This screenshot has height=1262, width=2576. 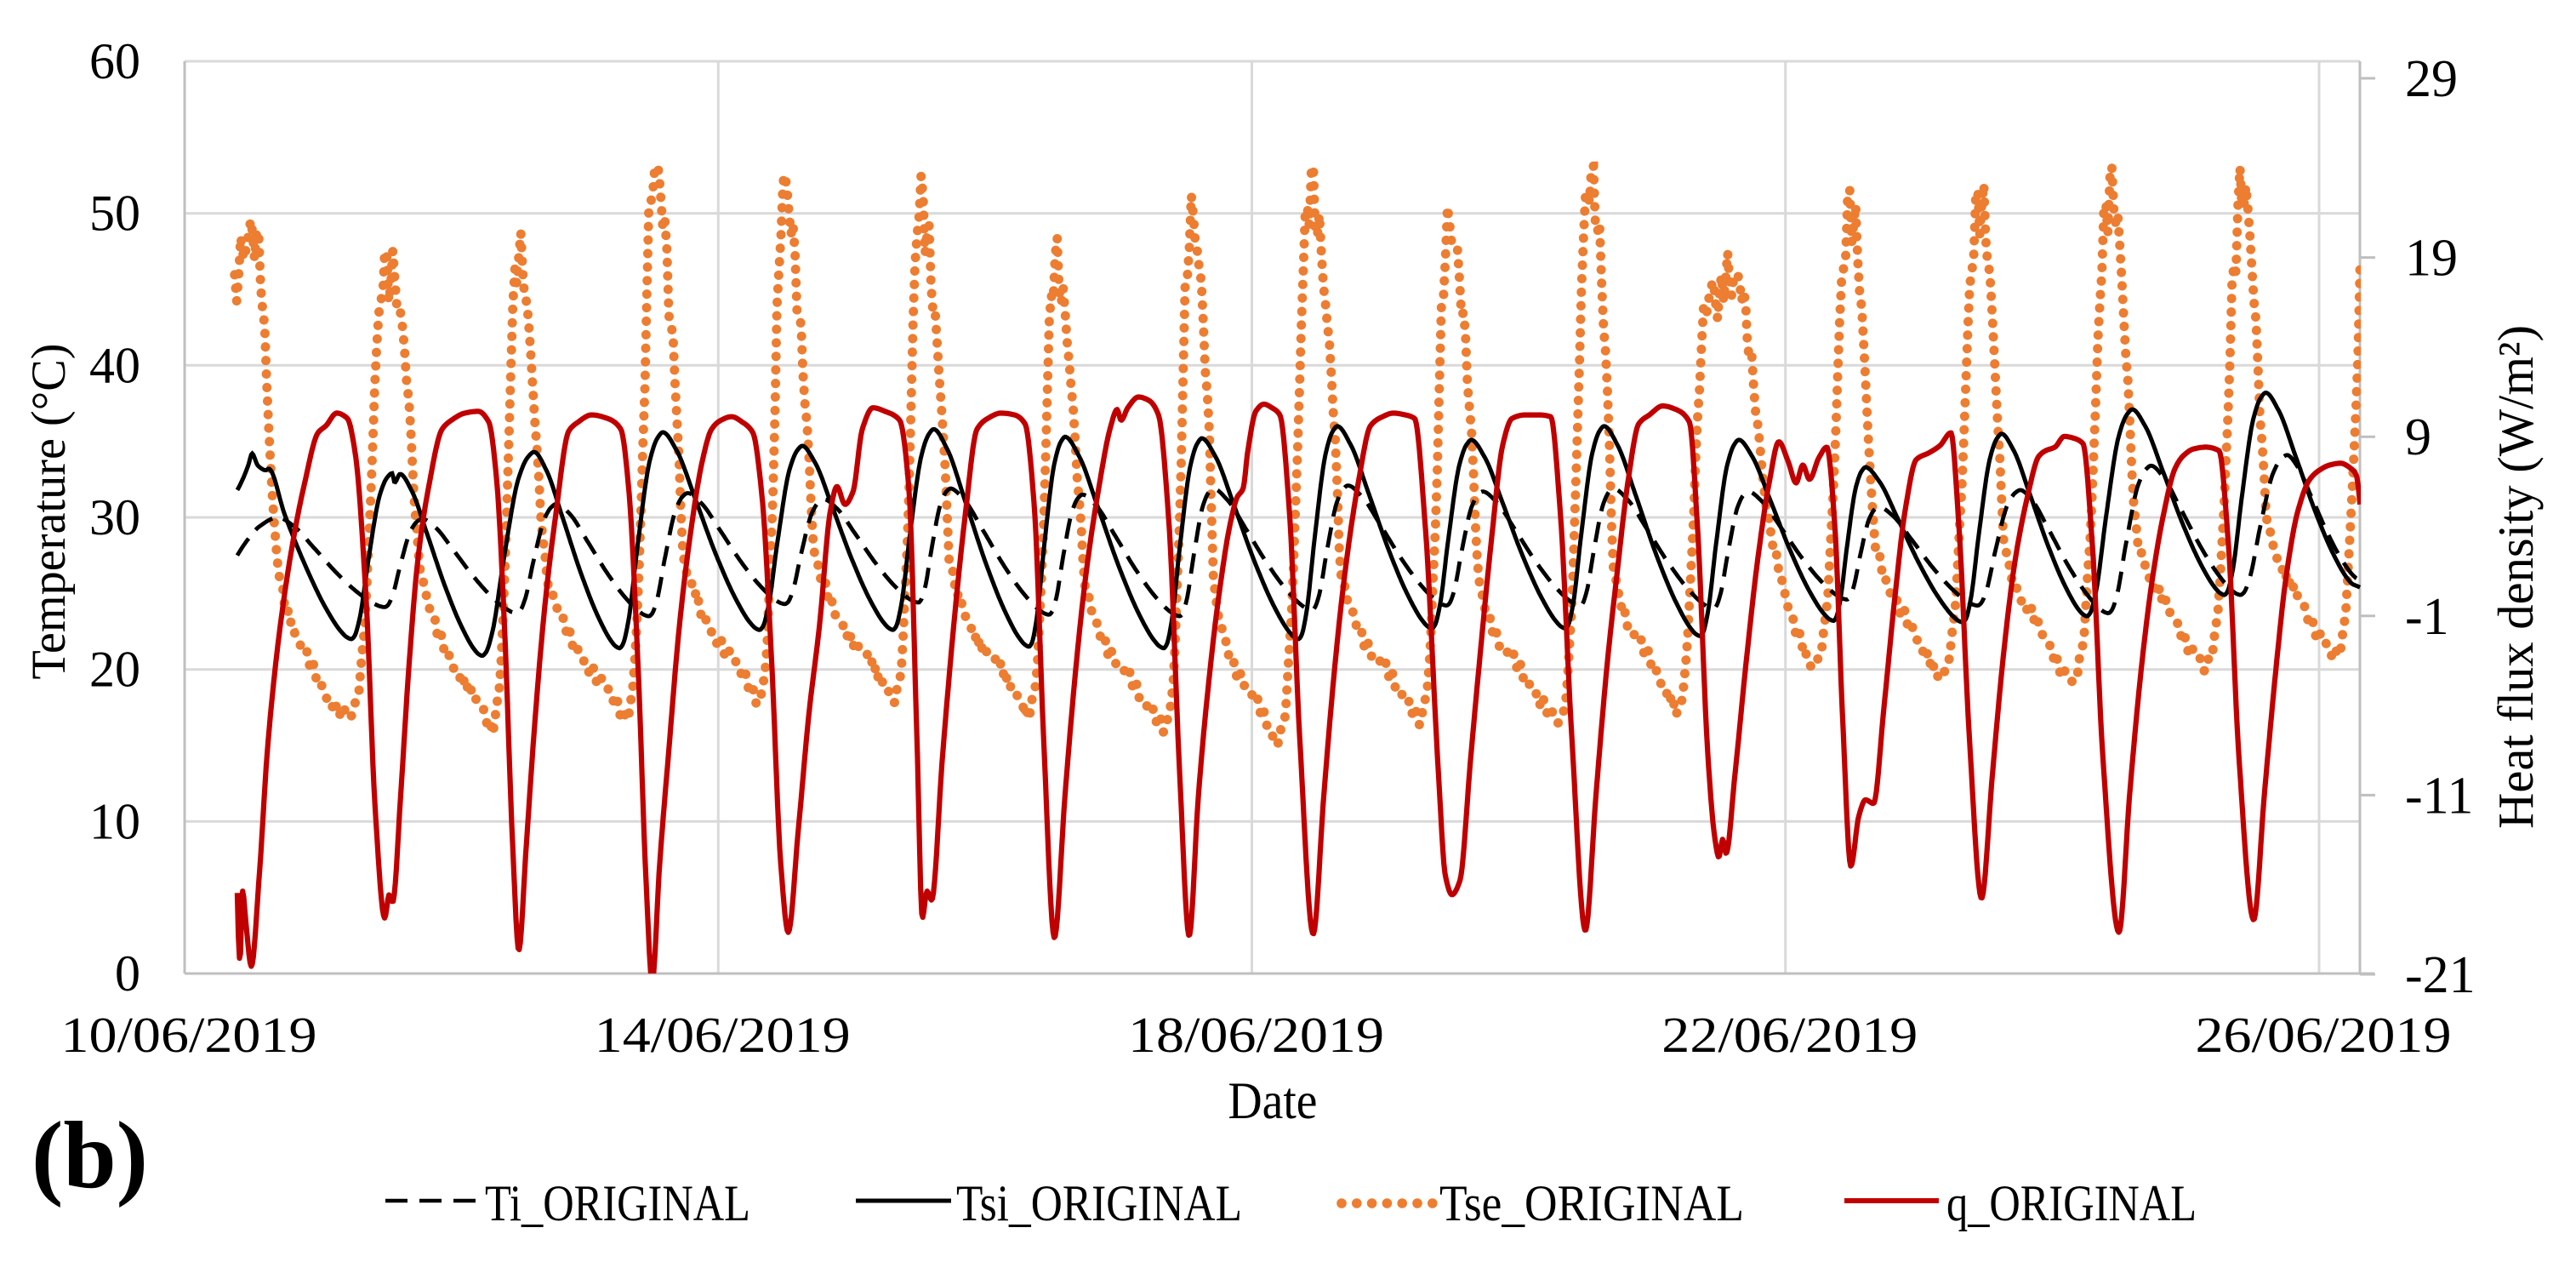 I want to click on svg-text: -11, so click(x=2439, y=796).